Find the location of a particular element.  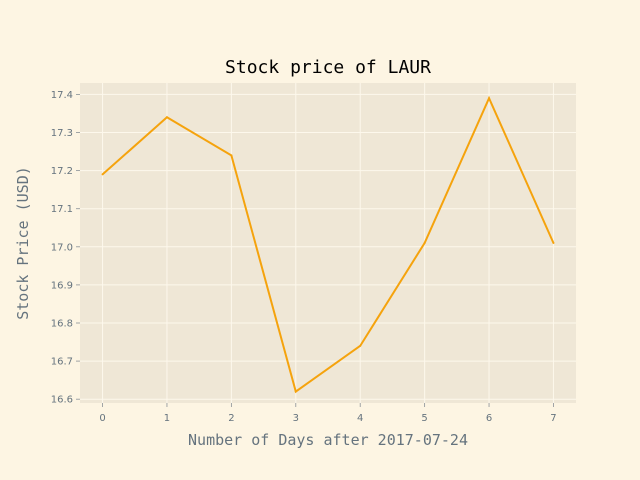

x-tick-label: 2 is located at coordinates (231, 418).